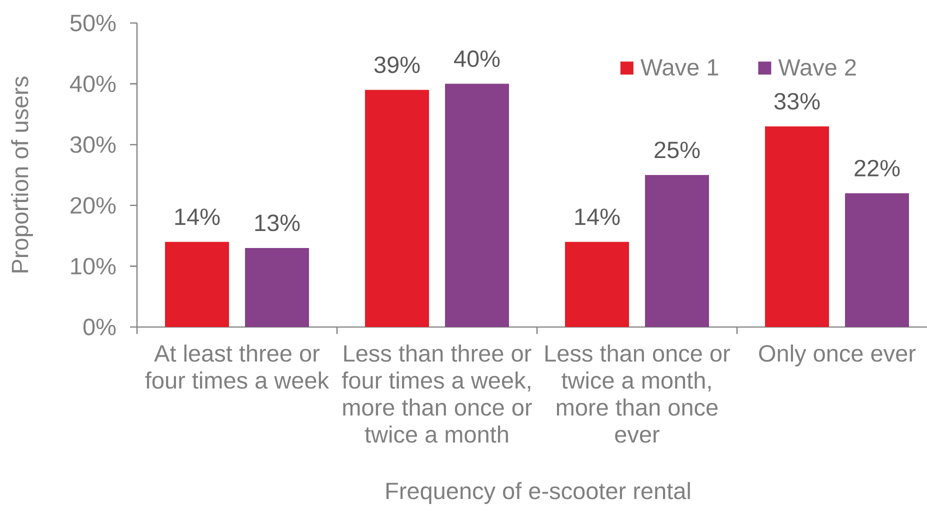  What do you see at coordinates (677, 150) in the screenshot?
I see `data-label: 25%` at bounding box center [677, 150].